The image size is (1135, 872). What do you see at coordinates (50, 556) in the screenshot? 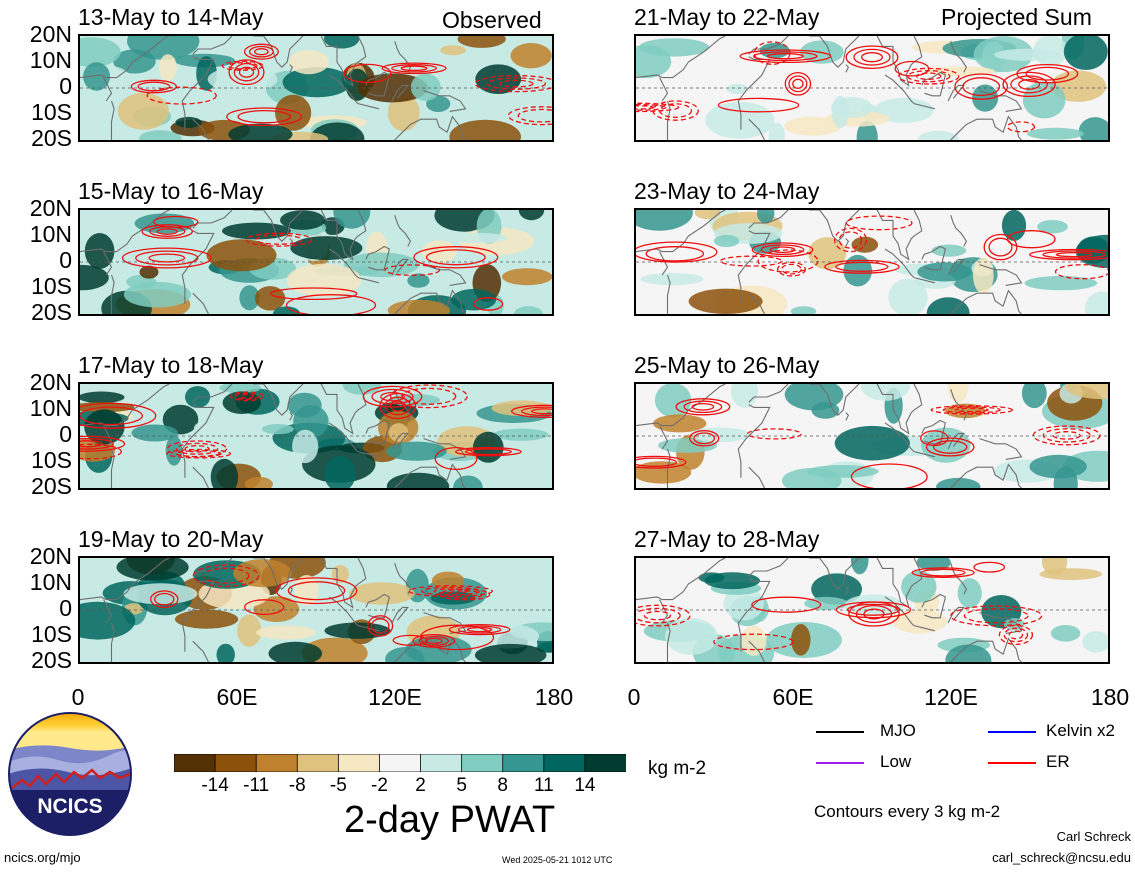
I see `y-tick-row4-0: 20N` at bounding box center [50, 556].